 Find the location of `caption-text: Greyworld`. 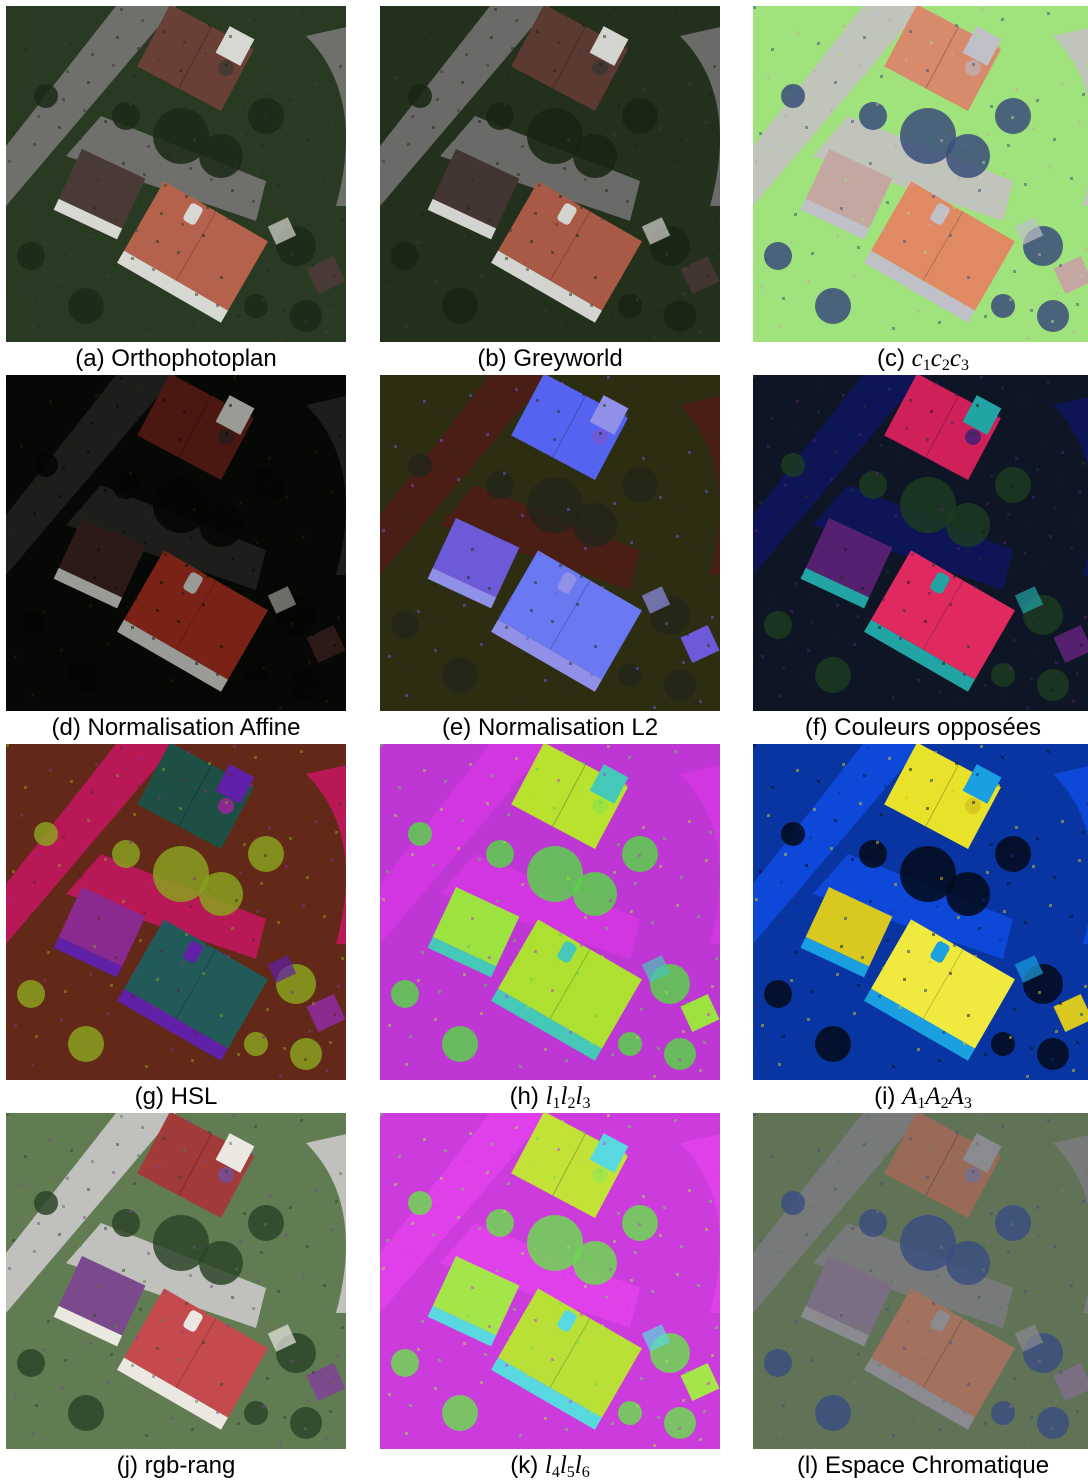

caption-text: Greyworld is located at coordinates (568, 358).